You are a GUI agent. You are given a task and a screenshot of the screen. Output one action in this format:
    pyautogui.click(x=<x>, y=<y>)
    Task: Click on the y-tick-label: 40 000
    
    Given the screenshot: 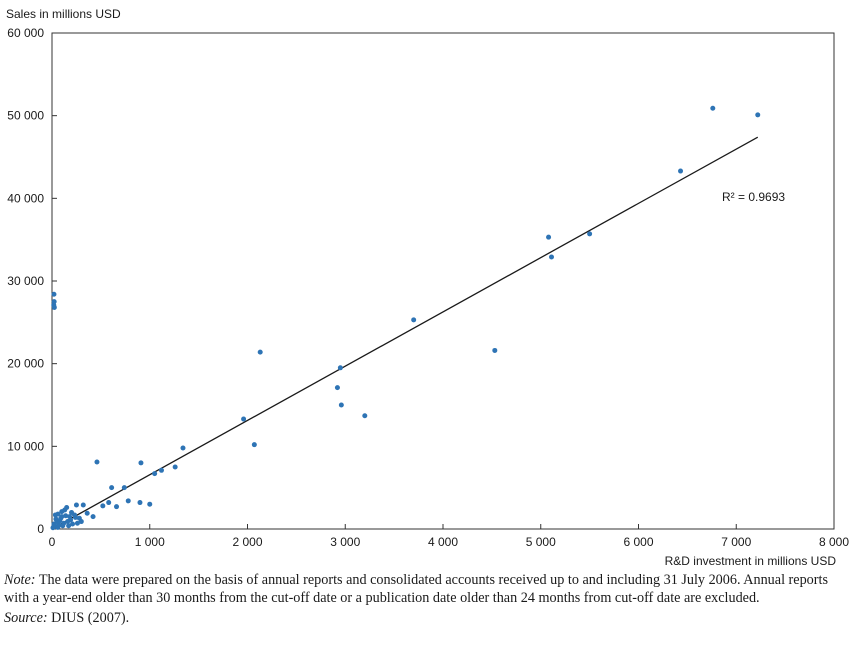 What is the action you would take?
    pyautogui.click(x=25, y=198)
    